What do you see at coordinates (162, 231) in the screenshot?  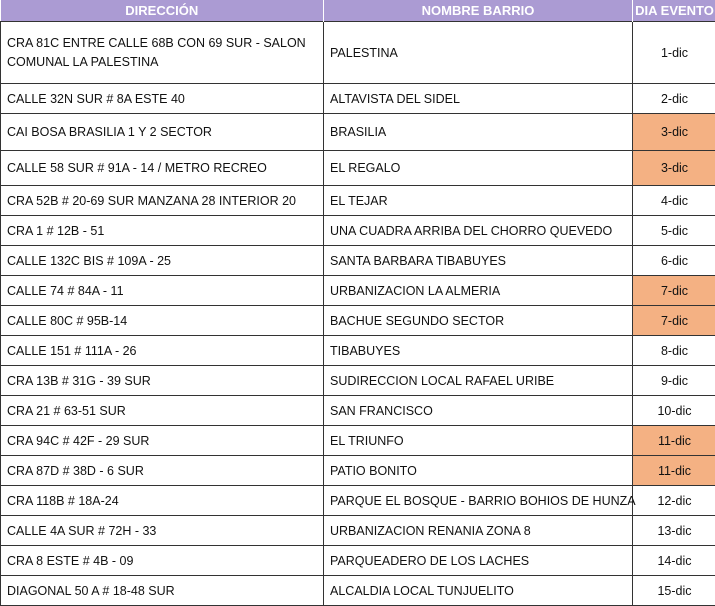 I see `cell-direccion: CRA 1 # 12B - 51` at bounding box center [162, 231].